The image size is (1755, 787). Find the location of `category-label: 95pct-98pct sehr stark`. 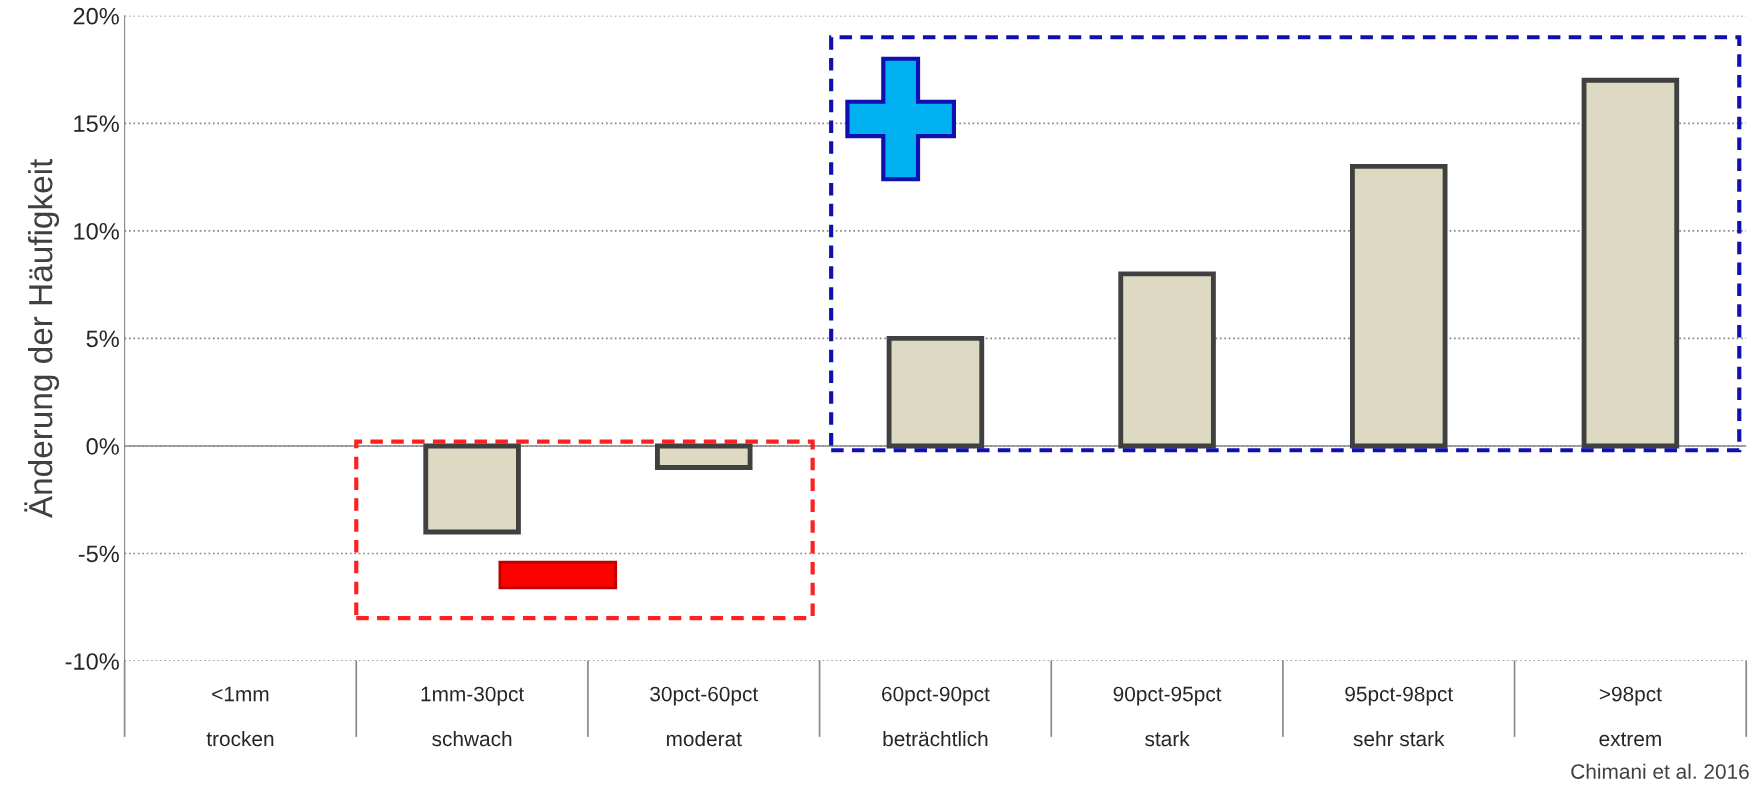

category-label: 95pct-98pct sehr stark is located at coordinates (1399, 716).